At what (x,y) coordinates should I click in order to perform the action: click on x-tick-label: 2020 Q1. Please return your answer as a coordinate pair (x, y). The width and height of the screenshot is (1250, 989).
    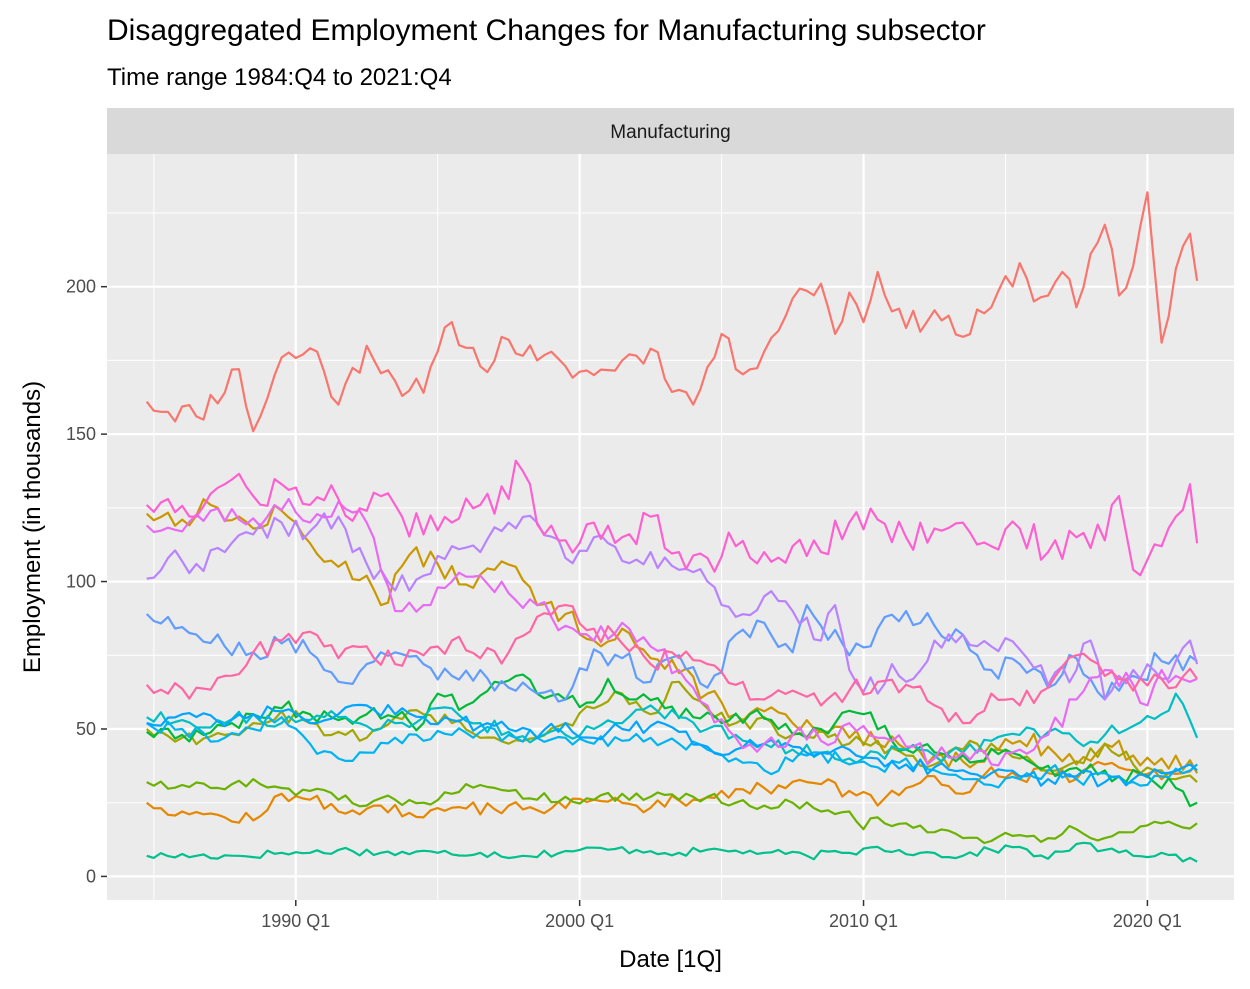
    Looking at the image, I should click on (1147, 921).